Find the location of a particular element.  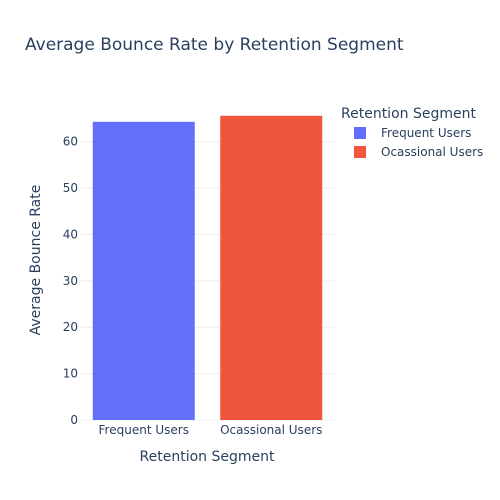

legend-label: Frequent Users is located at coordinates (426, 133).